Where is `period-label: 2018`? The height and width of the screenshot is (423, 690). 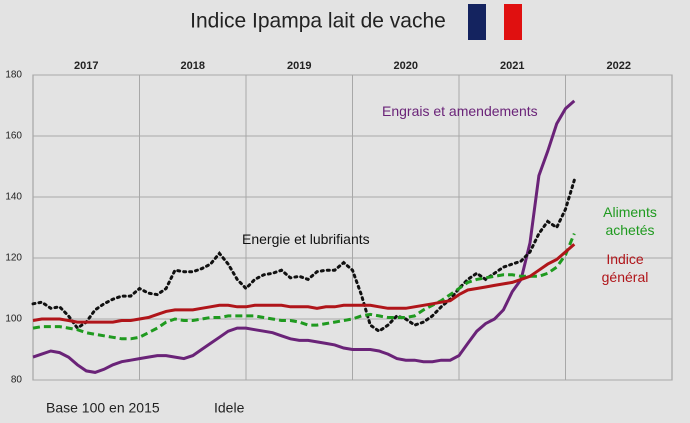 period-label: 2018 is located at coordinates (193, 66).